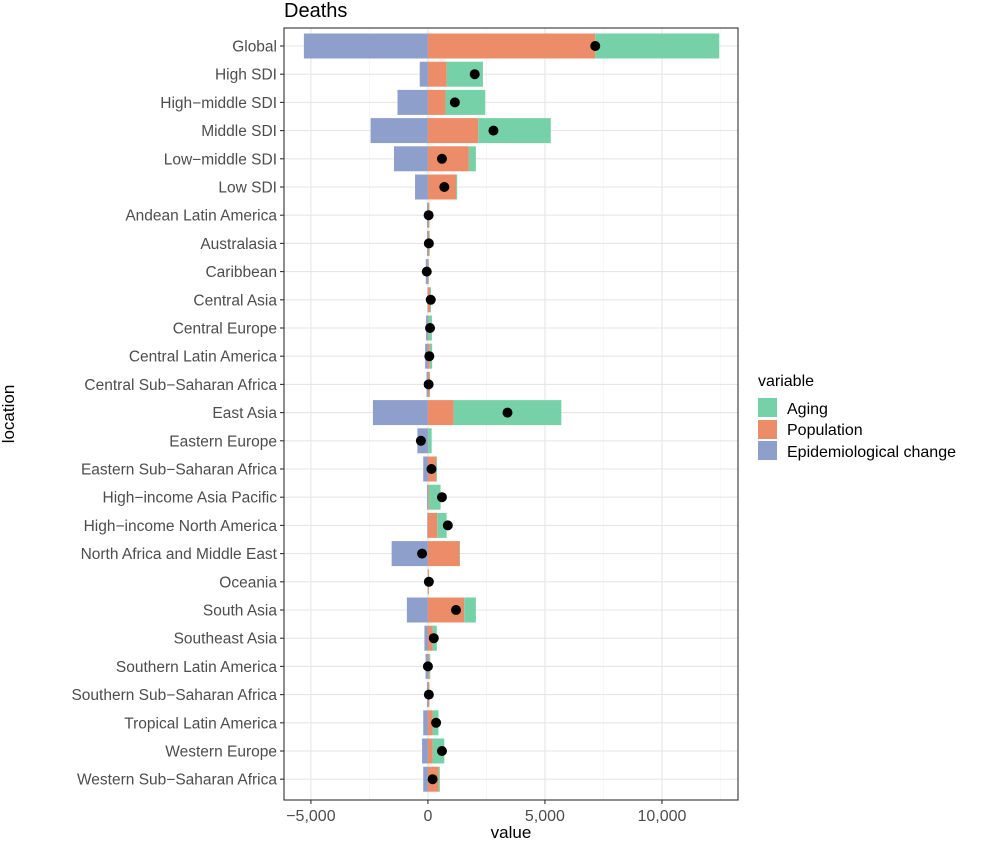 This screenshot has height=843, width=992. Describe the element at coordinates (454, 102) in the screenshot. I see `net-point-high-middle-sdi` at that location.